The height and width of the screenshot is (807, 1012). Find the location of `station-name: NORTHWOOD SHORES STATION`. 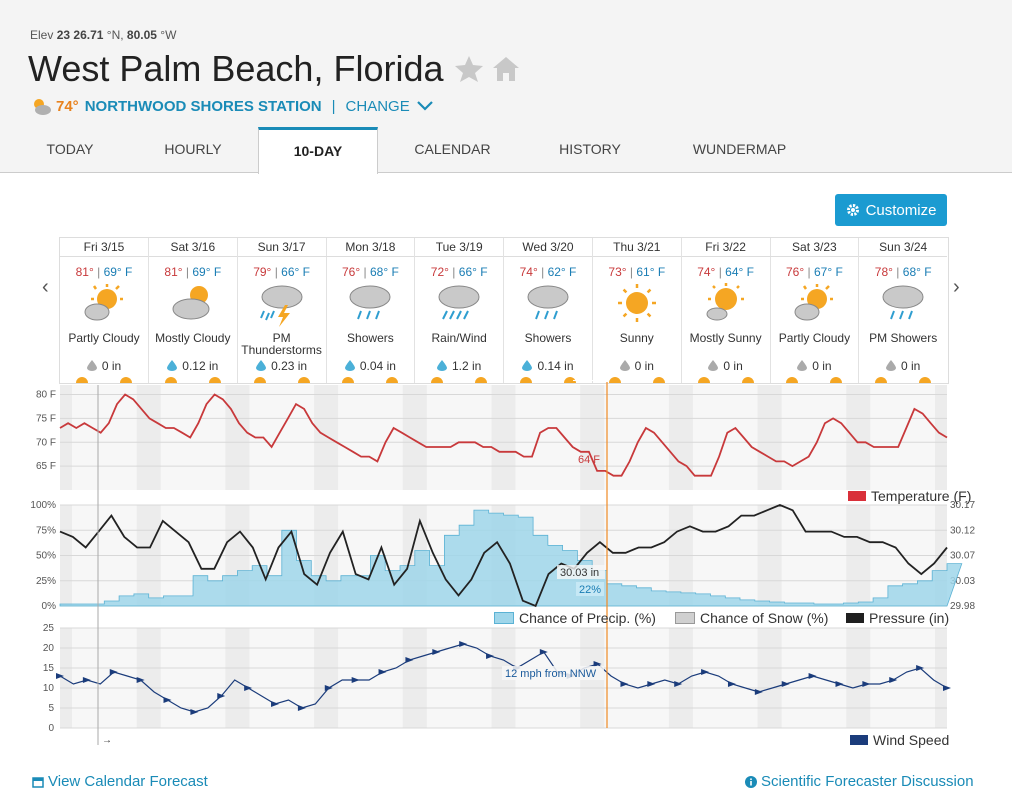

station-name: NORTHWOOD SHORES STATION is located at coordinates (203, 106).